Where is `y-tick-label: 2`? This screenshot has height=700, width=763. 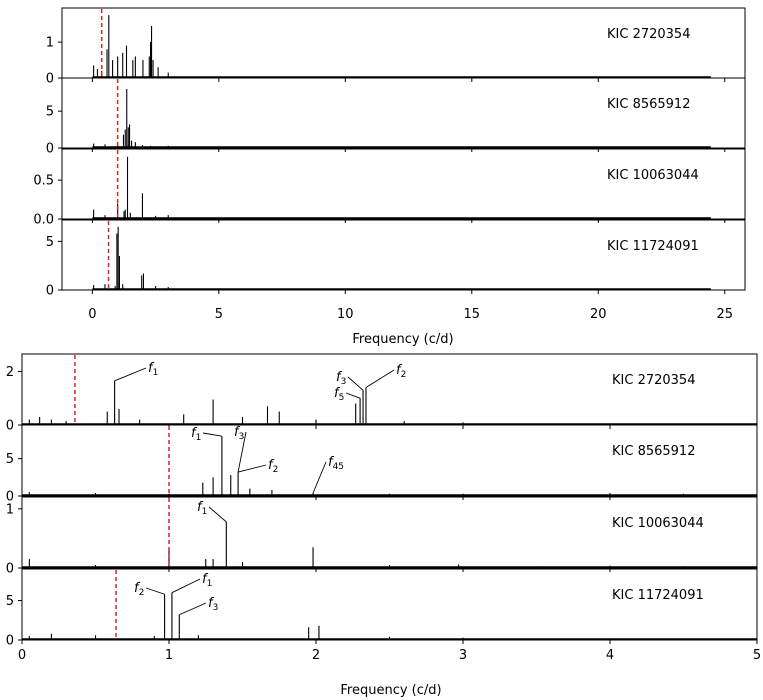 y-tick-label: 2 is located at coordinates (10, 372).